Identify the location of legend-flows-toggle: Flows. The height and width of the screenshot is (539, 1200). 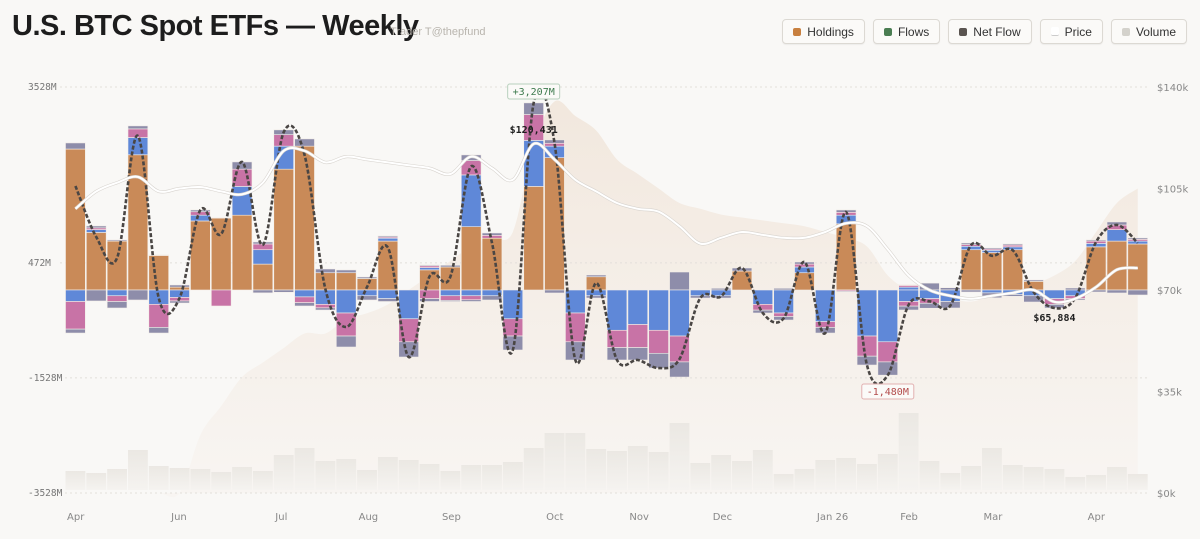
(906, 31).